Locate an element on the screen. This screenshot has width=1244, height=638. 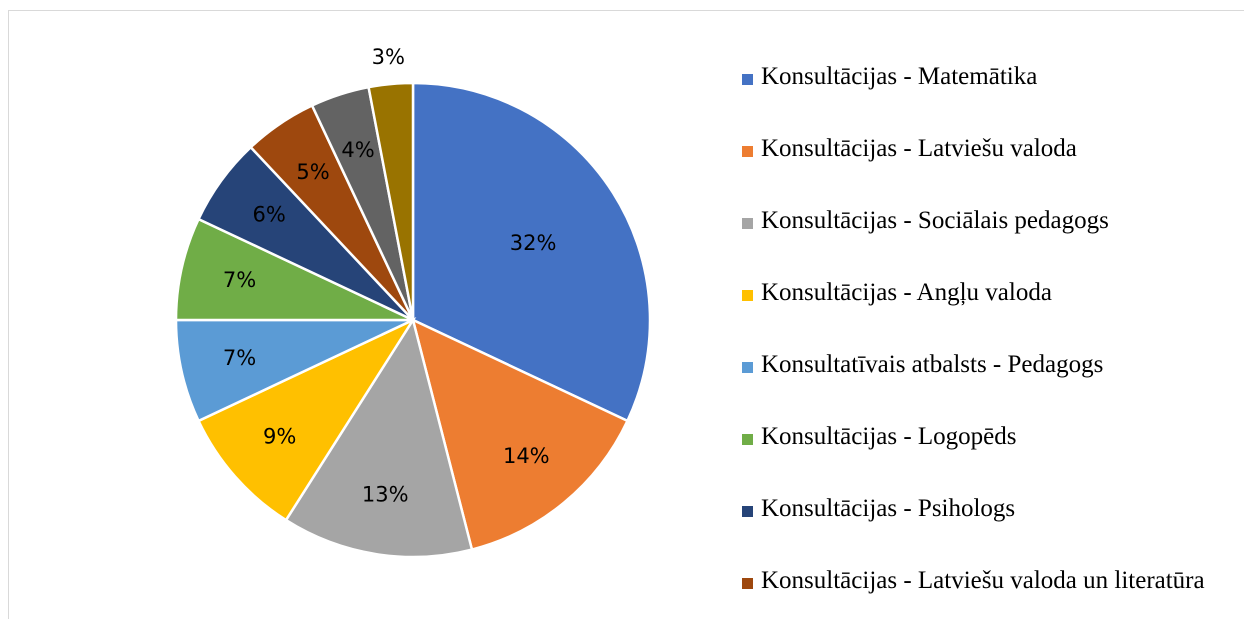
legend-label: Konsultācijas - Angļu valoda is located at coordinates (988, 293).